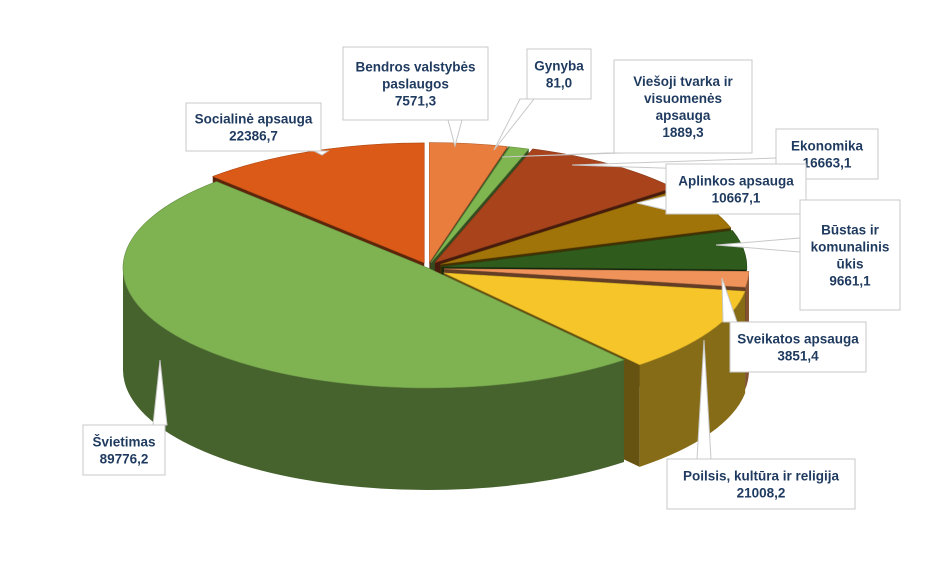 The height and width of the screenshot is (571, 952). What do you see at coordinates (850, 247) in the screenshot?
I see `data-label-text: komunalinis` at bounding box center [850, 247].